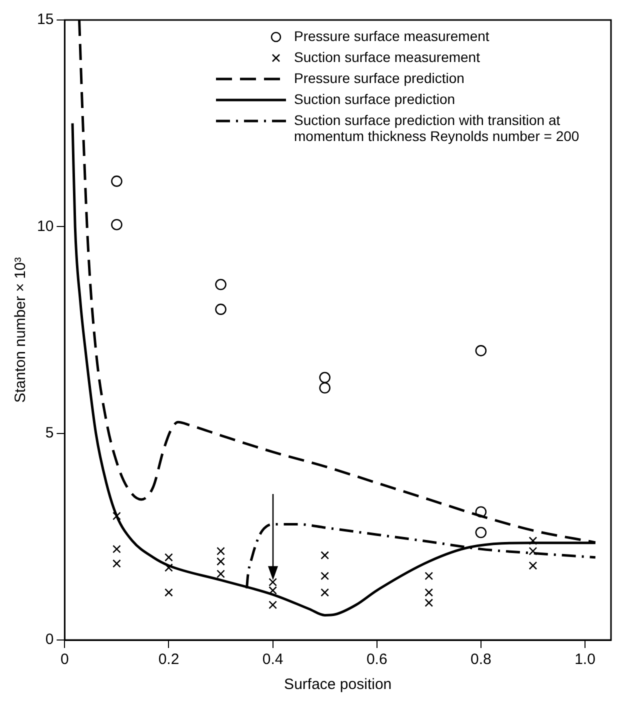 This screenshot has width=633, height=707. Describe the element at coordinates (380, 78) in the screenshot. I see `legend-label: Pressure surface prediction` at that location.